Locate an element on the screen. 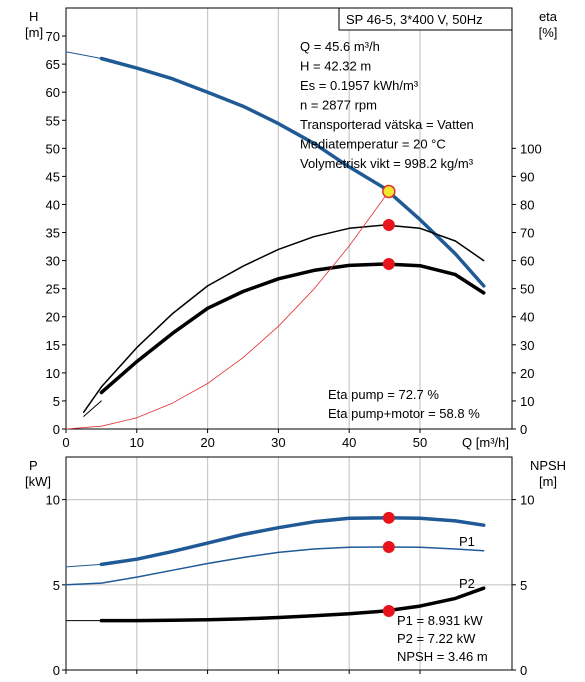 This screenshot has width=585, height=682. operating-info-line: Mediatemperatur = 20 °C is located at coordinates (373, 144).